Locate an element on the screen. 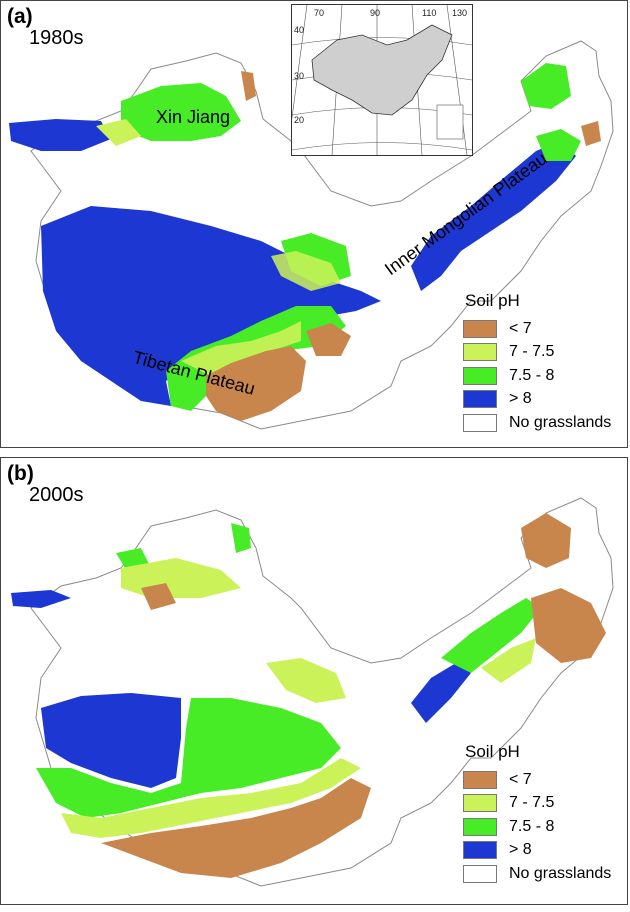 The width and height of the screenshot is (630, 912). panel-letter: (a) is located at coordinates (20, 16).